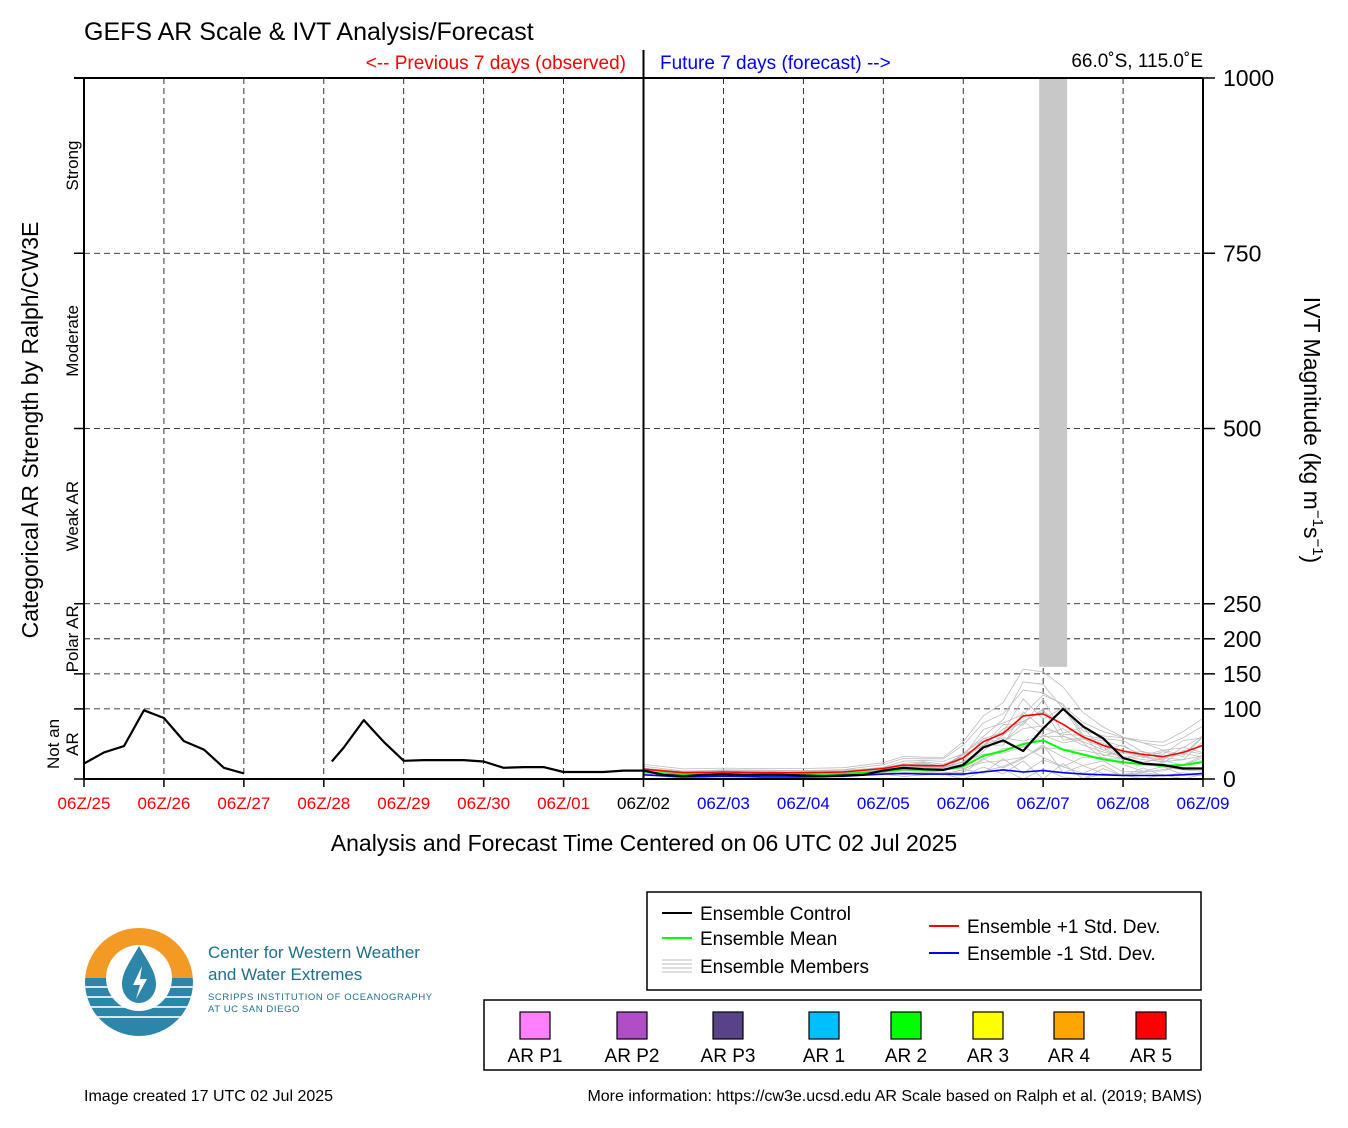 The width and height of the screenshot is (1348, 1128). I want to click on x-tick-label: 06Z/30, so click(483, 803).